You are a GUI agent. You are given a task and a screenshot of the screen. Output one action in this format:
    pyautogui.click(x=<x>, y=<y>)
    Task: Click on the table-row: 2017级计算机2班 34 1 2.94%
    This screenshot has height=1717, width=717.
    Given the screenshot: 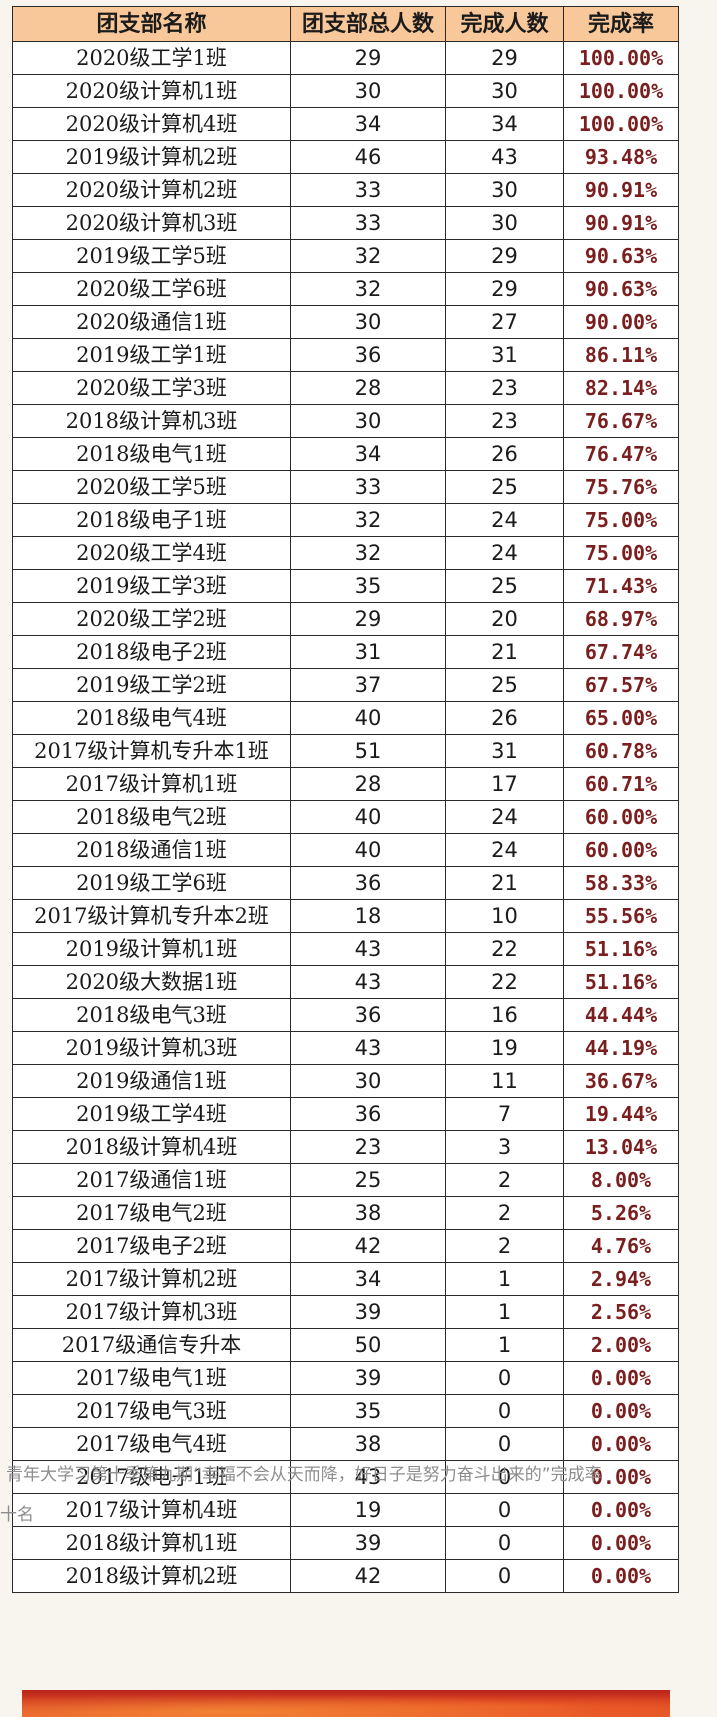 What is the action you would take?
    pyautogui.click(x=345, y=1279)
    